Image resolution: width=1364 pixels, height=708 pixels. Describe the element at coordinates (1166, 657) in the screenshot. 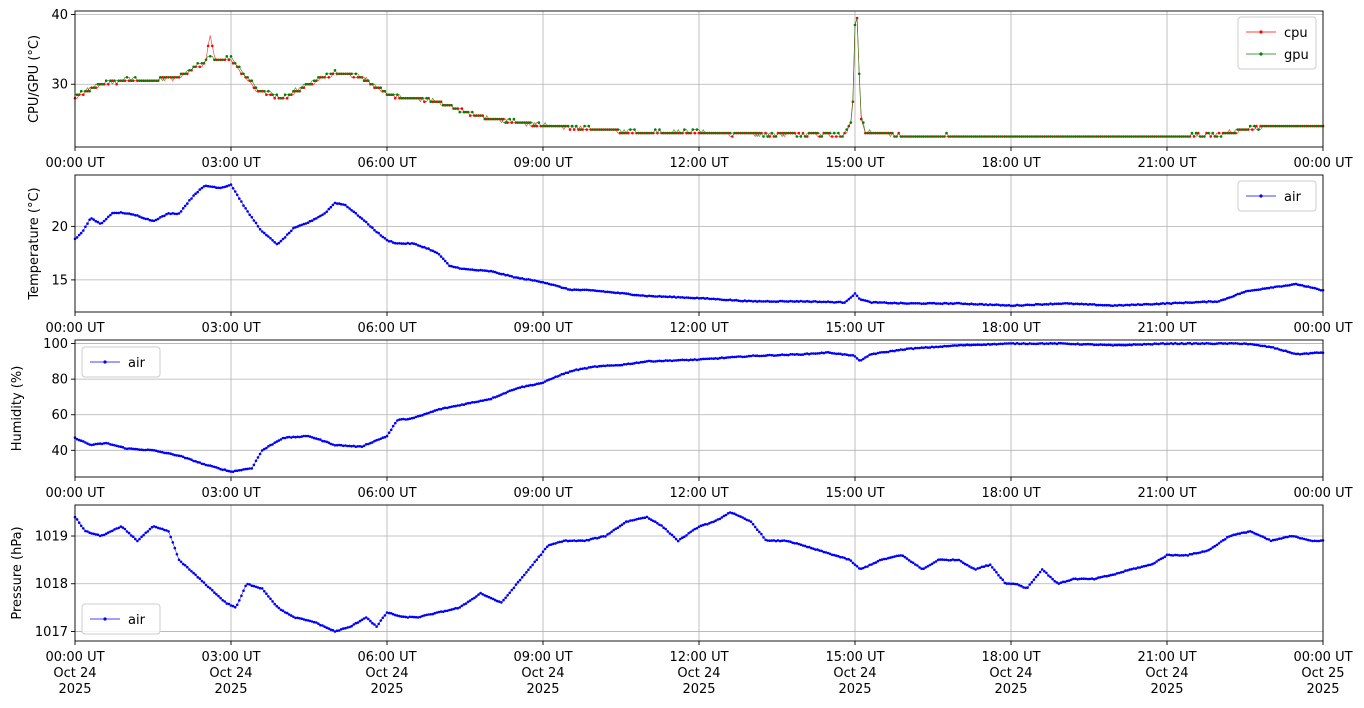

I see `x-tick-label: 21:00 UT` at that location.